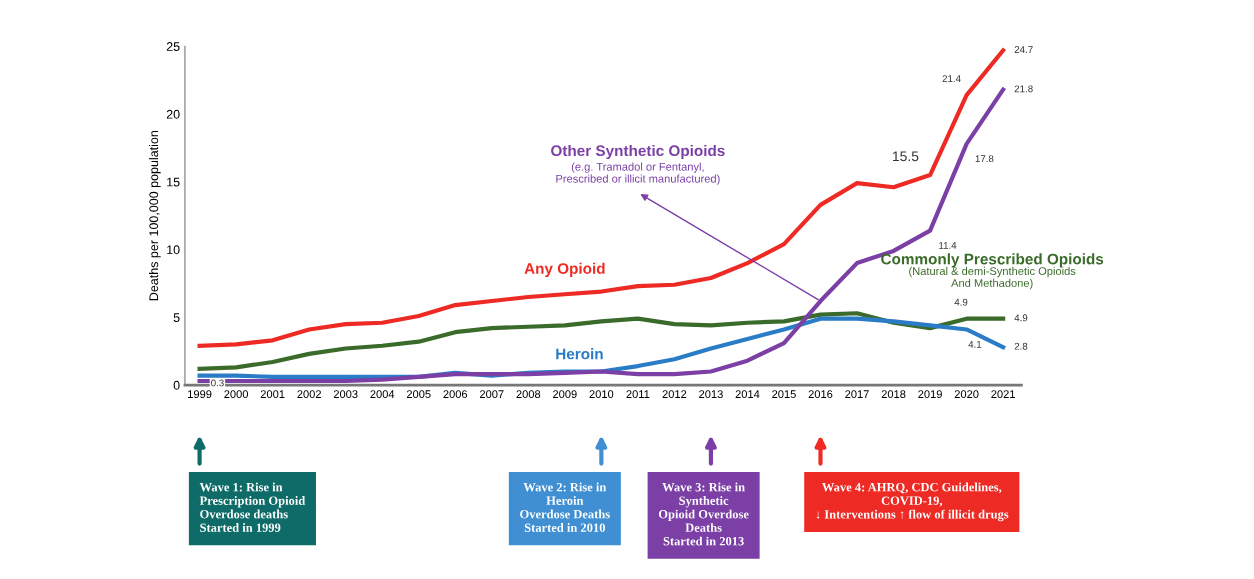 This screenshot has height=579, width=1254. Describe the element at coordinates (528, 394) in the screenshot. I see `x-tick-label: 2008` at that location.